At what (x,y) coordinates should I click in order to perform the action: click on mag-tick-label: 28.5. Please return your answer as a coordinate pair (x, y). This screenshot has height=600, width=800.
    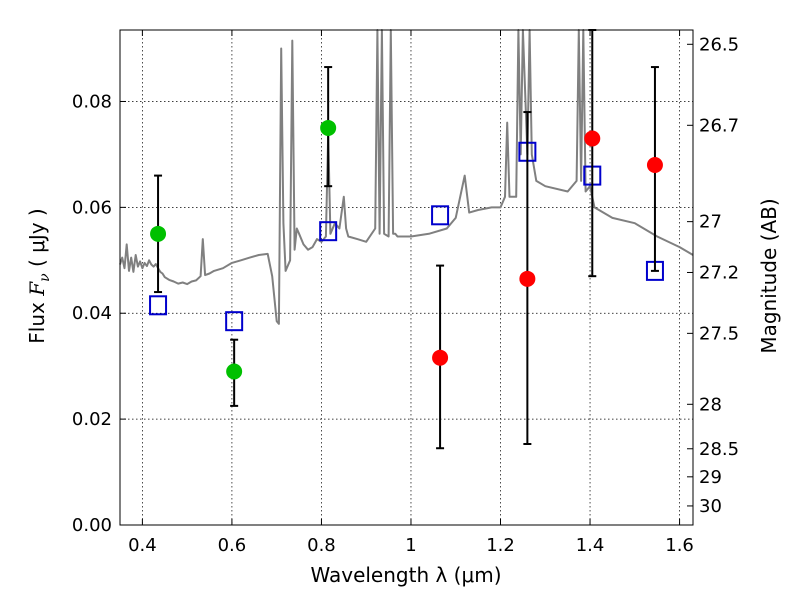
    Looking at the image, I should click on (719, 449).